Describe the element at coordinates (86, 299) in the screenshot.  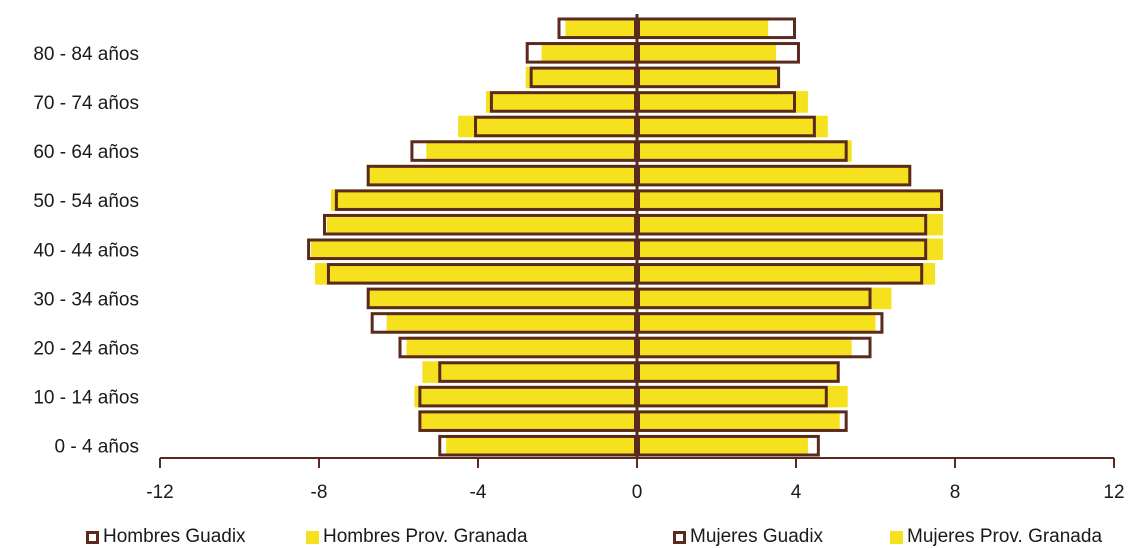
I see `y-category-label: 30 - 34 años` at that location.